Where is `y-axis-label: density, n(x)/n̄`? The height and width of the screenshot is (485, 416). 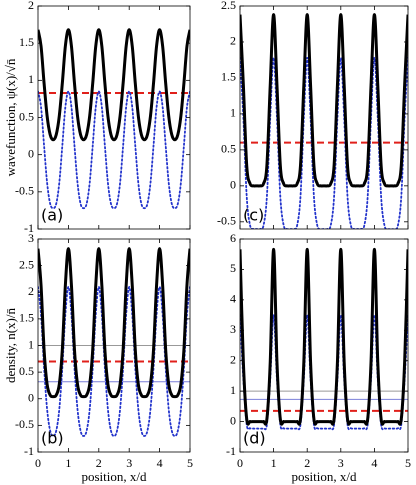
y-axis-label: density, n(x)/n̄ is located at coordinates (10, 345).